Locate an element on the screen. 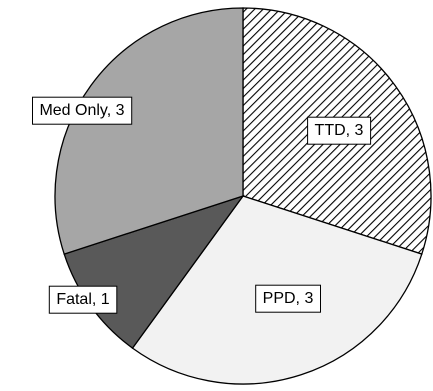 This screenshot has height=391, width=433. data-label-text: Fatal, 1 is located at coordinates (82, 299).